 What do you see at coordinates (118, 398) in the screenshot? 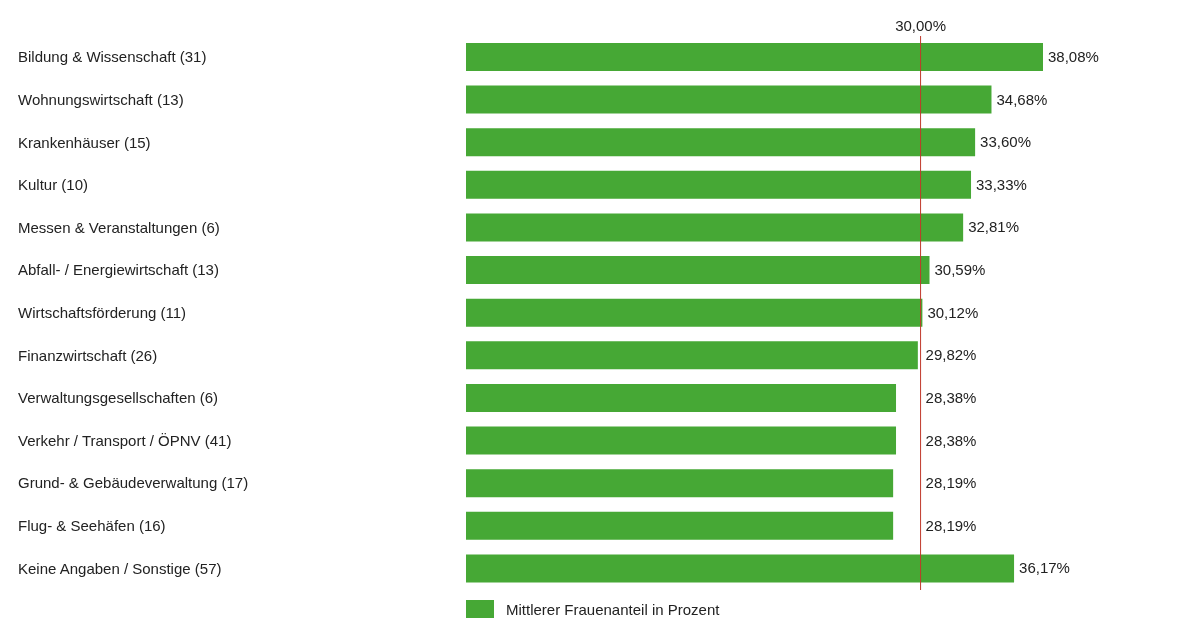
I see `y-tick-label: Verwaltungsgesellschaften (6)` at bounding box center [118, 398].